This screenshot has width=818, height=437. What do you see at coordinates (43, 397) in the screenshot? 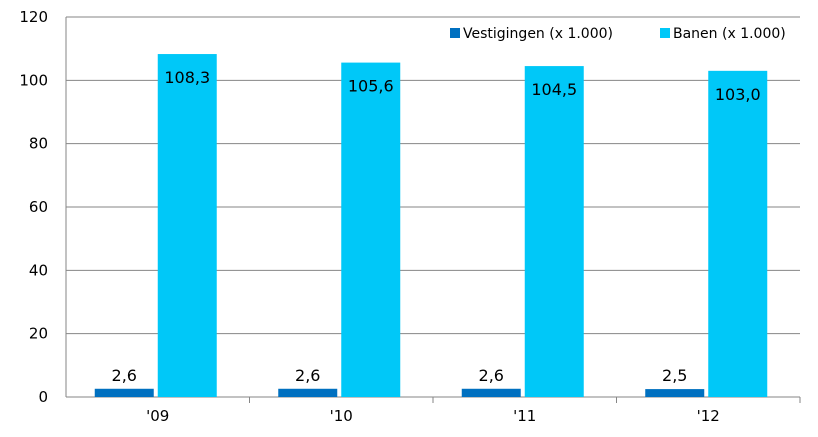
I see `y-tick-label: 0` at bounding box center [43, 397].